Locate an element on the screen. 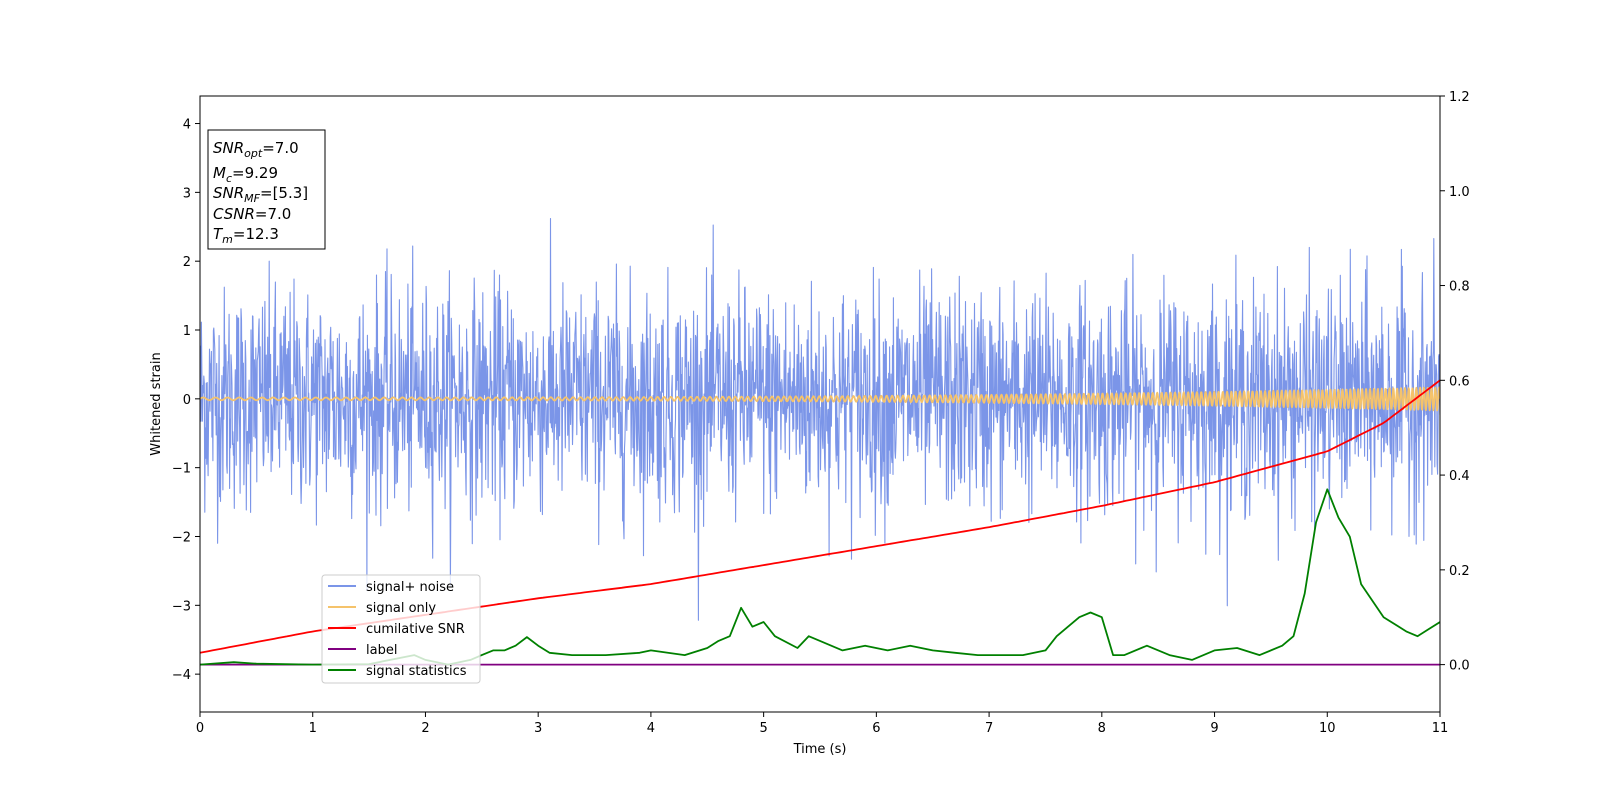 This screenshot has height=800, width=1600. legend-box is located at coordinates (401, 629).